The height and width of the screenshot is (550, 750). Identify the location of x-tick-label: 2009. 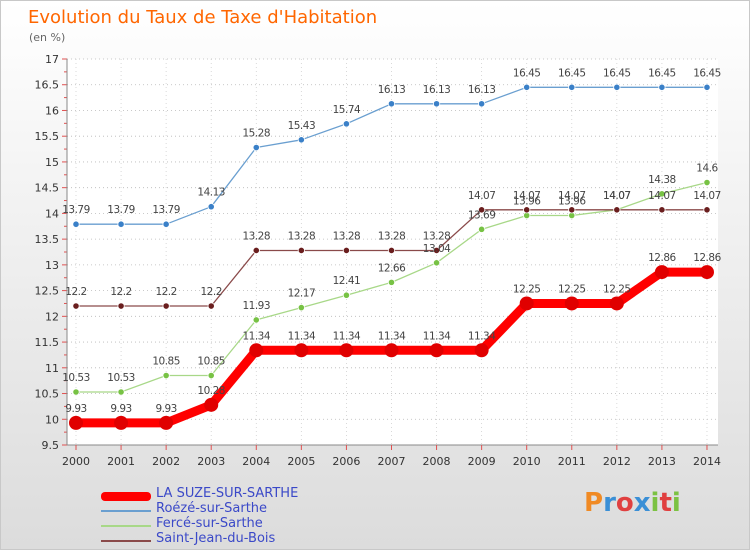
(482, 461).